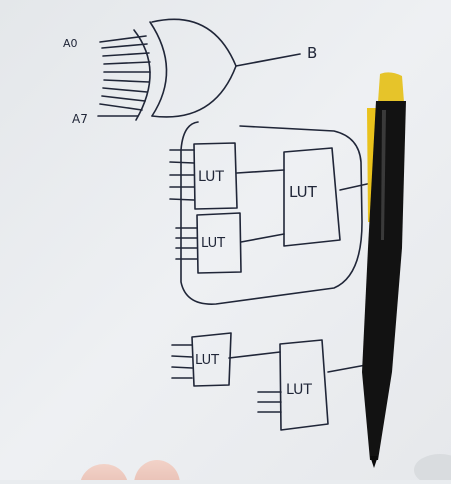  What do you see at coordinates (303, 192) in the screenshot?
I see `lut-label-combiner: LUT` at bounding box center [303, 192].